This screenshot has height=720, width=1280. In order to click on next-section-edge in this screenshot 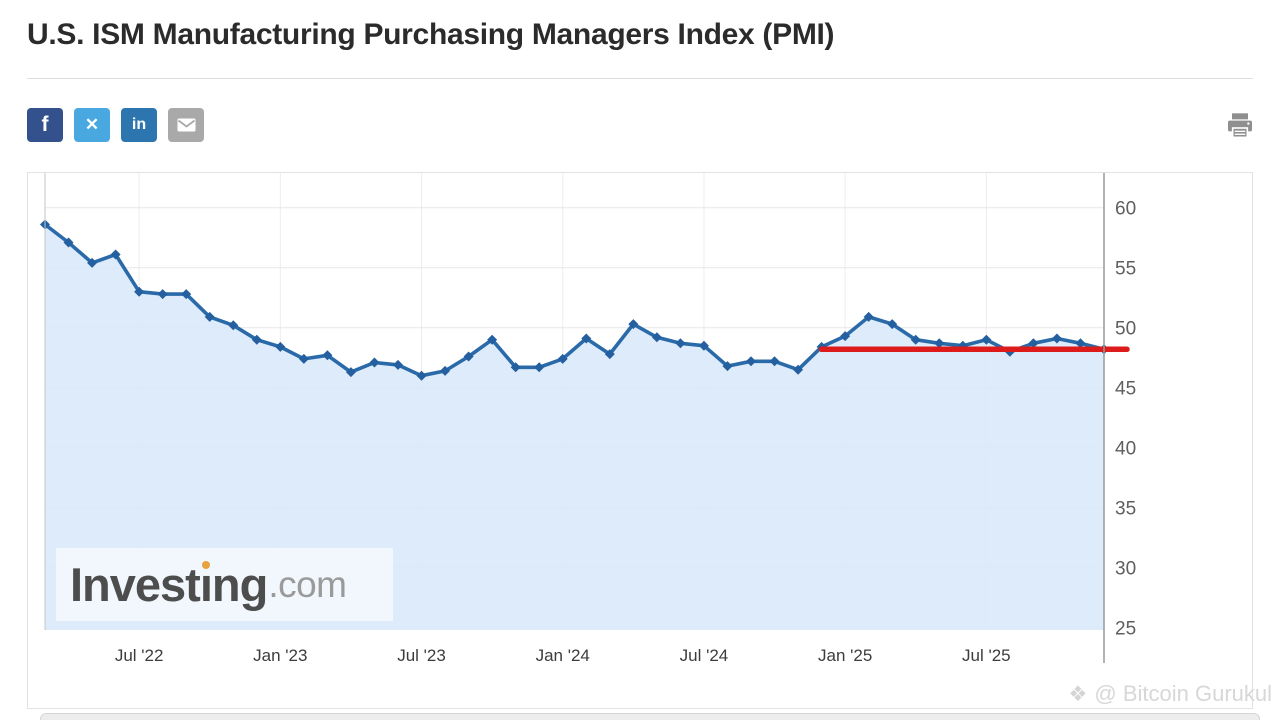, I will do `click(650, 716)`.